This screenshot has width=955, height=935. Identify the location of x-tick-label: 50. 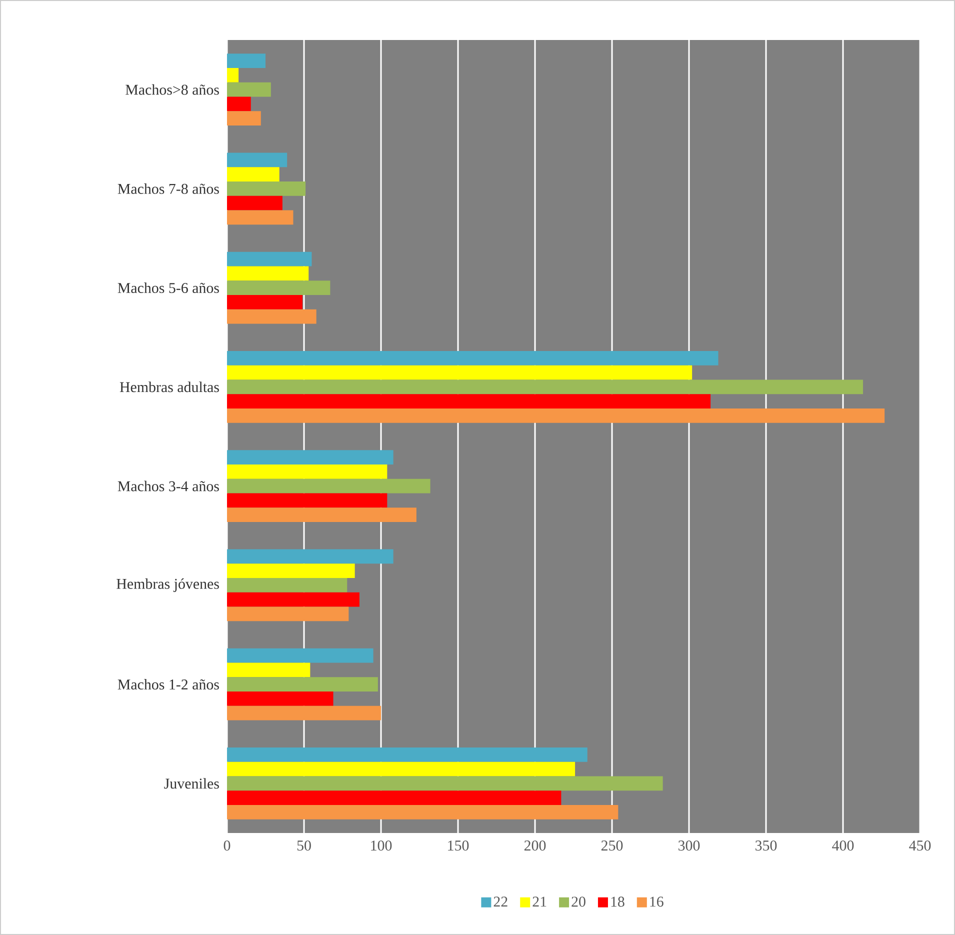
(304, 845).